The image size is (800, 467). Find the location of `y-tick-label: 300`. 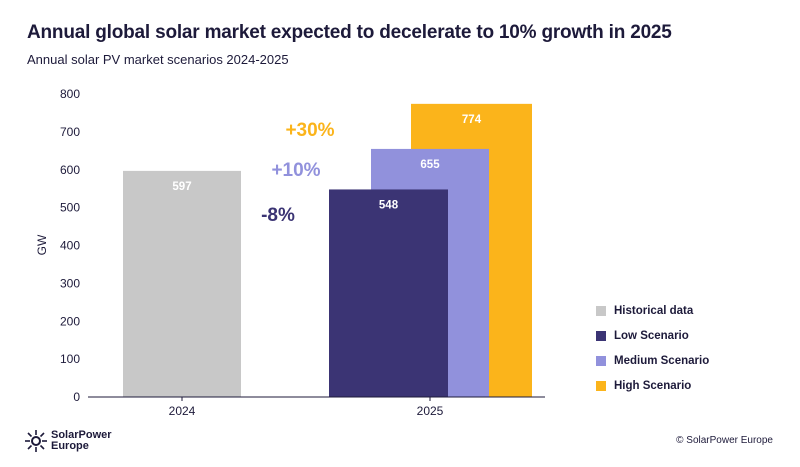

y-tick-label: 300 is located at coordinates (70, 283).